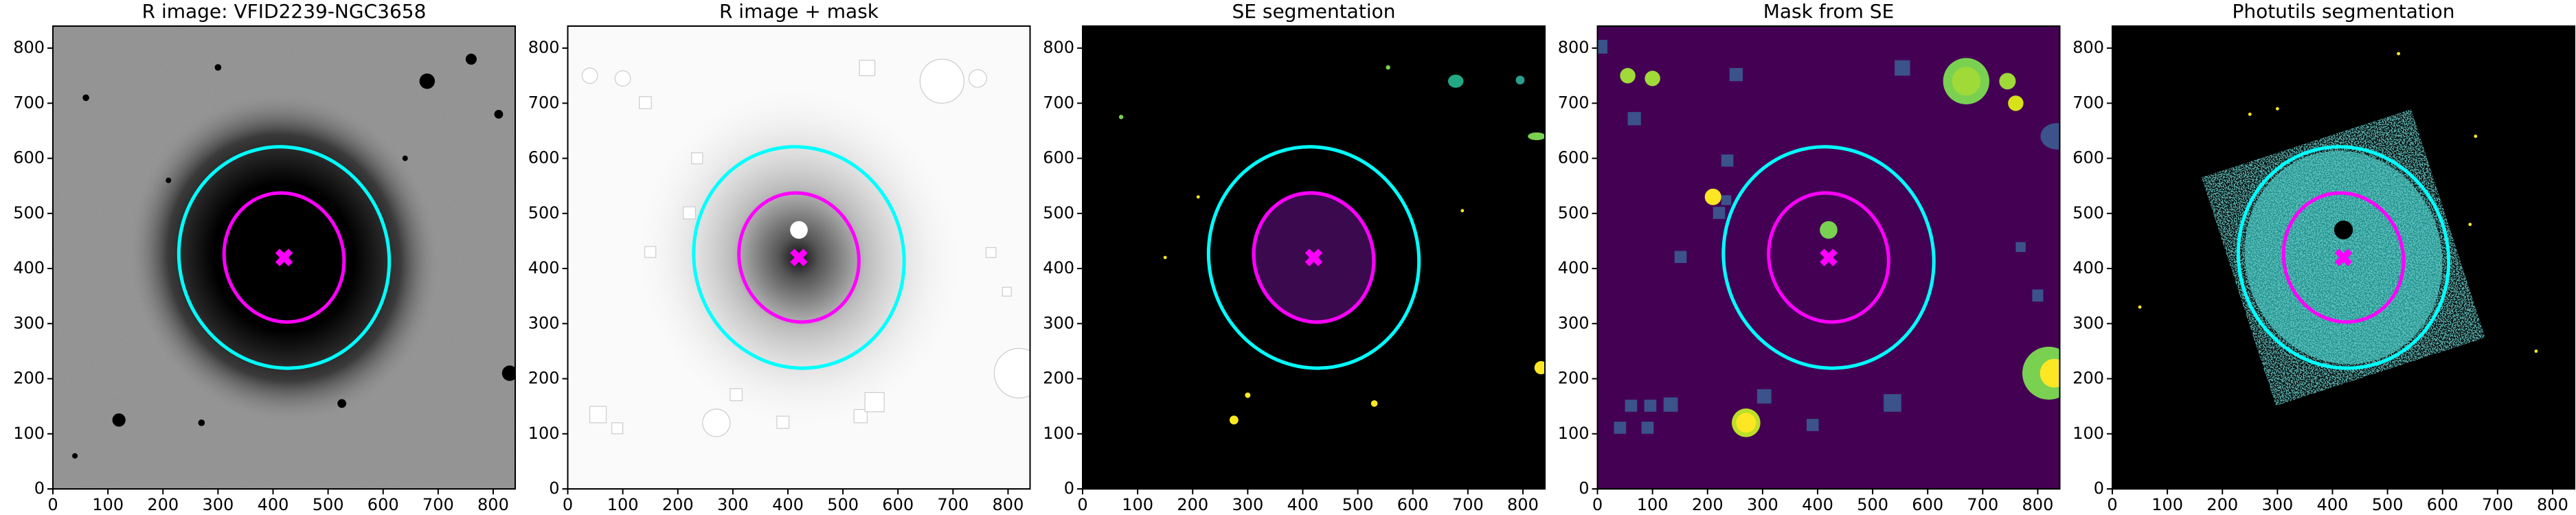 This screenshot has width=2576, height=515. Describe the element at coordinates (799, 11) in the screenshot. I see `panel-title: R image + mask` at that location.